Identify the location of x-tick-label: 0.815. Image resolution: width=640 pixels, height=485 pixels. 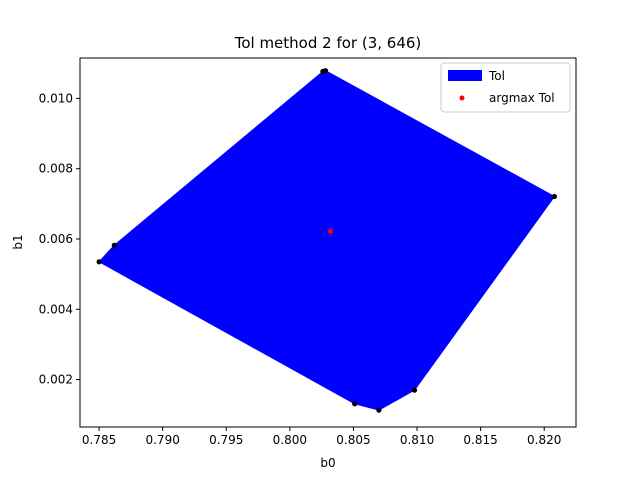
(480, 440).